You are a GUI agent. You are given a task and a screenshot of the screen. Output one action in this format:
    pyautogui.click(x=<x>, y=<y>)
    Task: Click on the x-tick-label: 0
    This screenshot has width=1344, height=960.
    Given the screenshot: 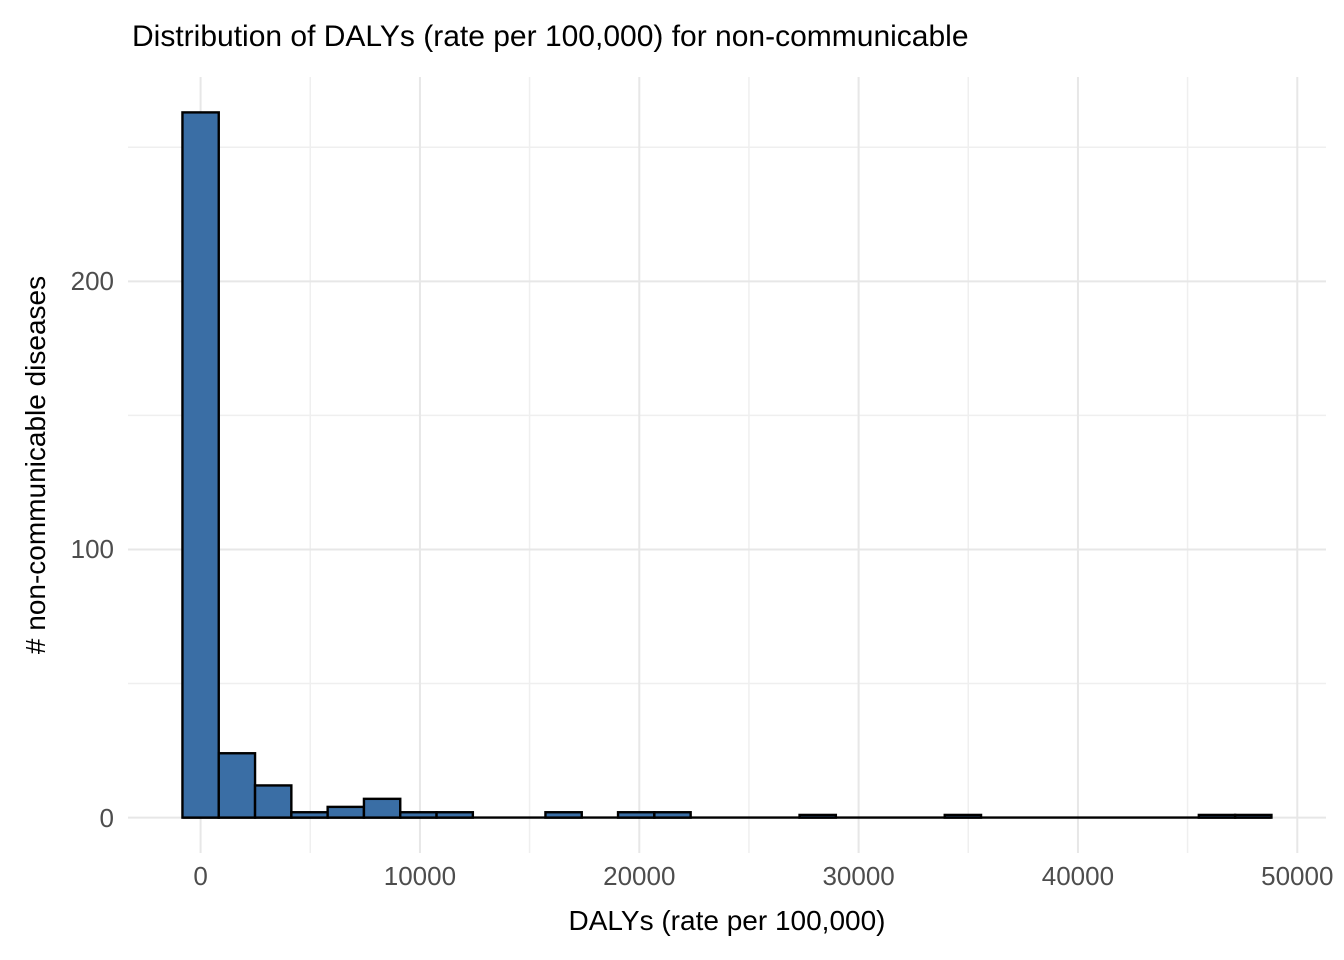 What is the action you would take?
    pyautogui.click(x=200, y=876)
    